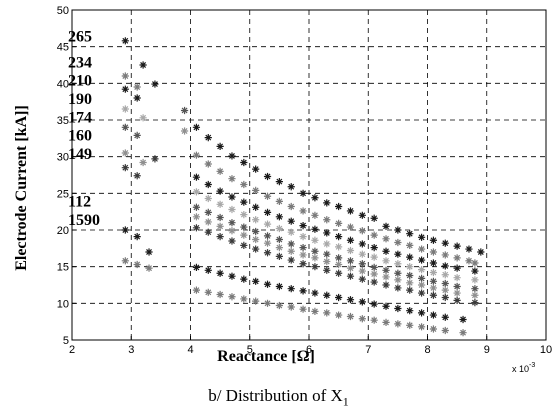 The image size is (557, 412). What do you see at coordinates (80, 99) in the screenshot?
I see `series-label-190: 190` at bounding box center [80, 99].